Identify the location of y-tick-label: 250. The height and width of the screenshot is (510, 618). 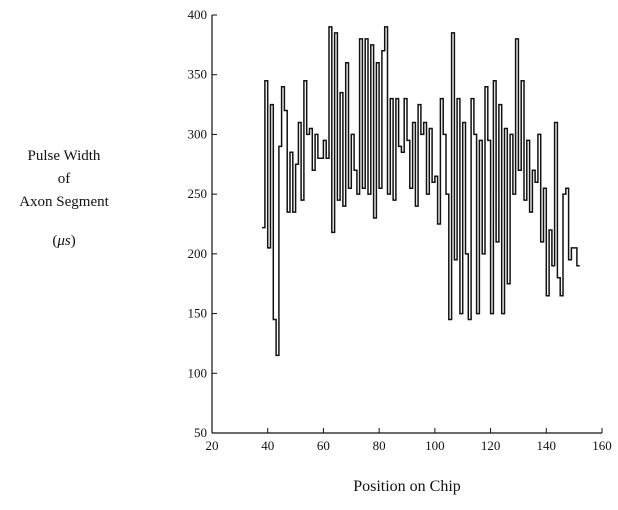
(198, 193).